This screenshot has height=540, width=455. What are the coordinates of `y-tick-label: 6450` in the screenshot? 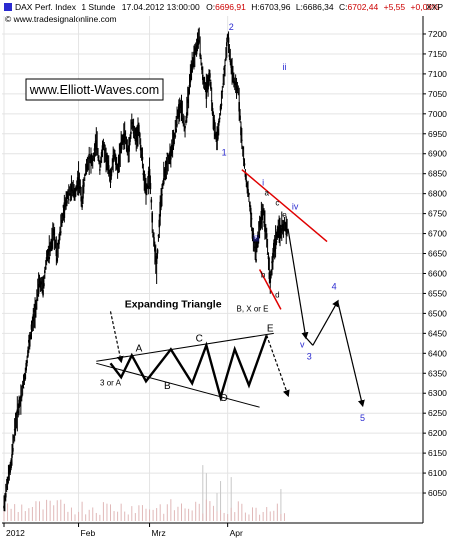 It's located at (437, 333).